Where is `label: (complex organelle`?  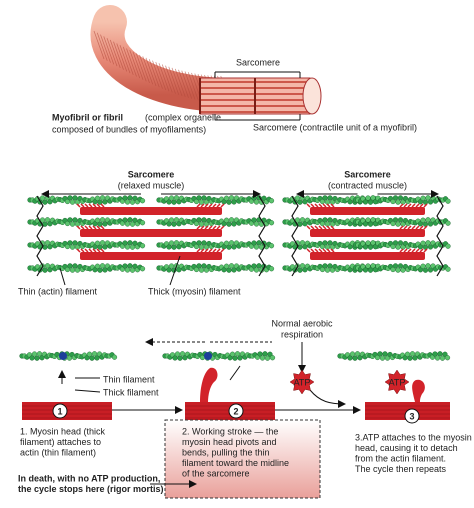 label: (complex organelle is located at coordinates (183, 117).